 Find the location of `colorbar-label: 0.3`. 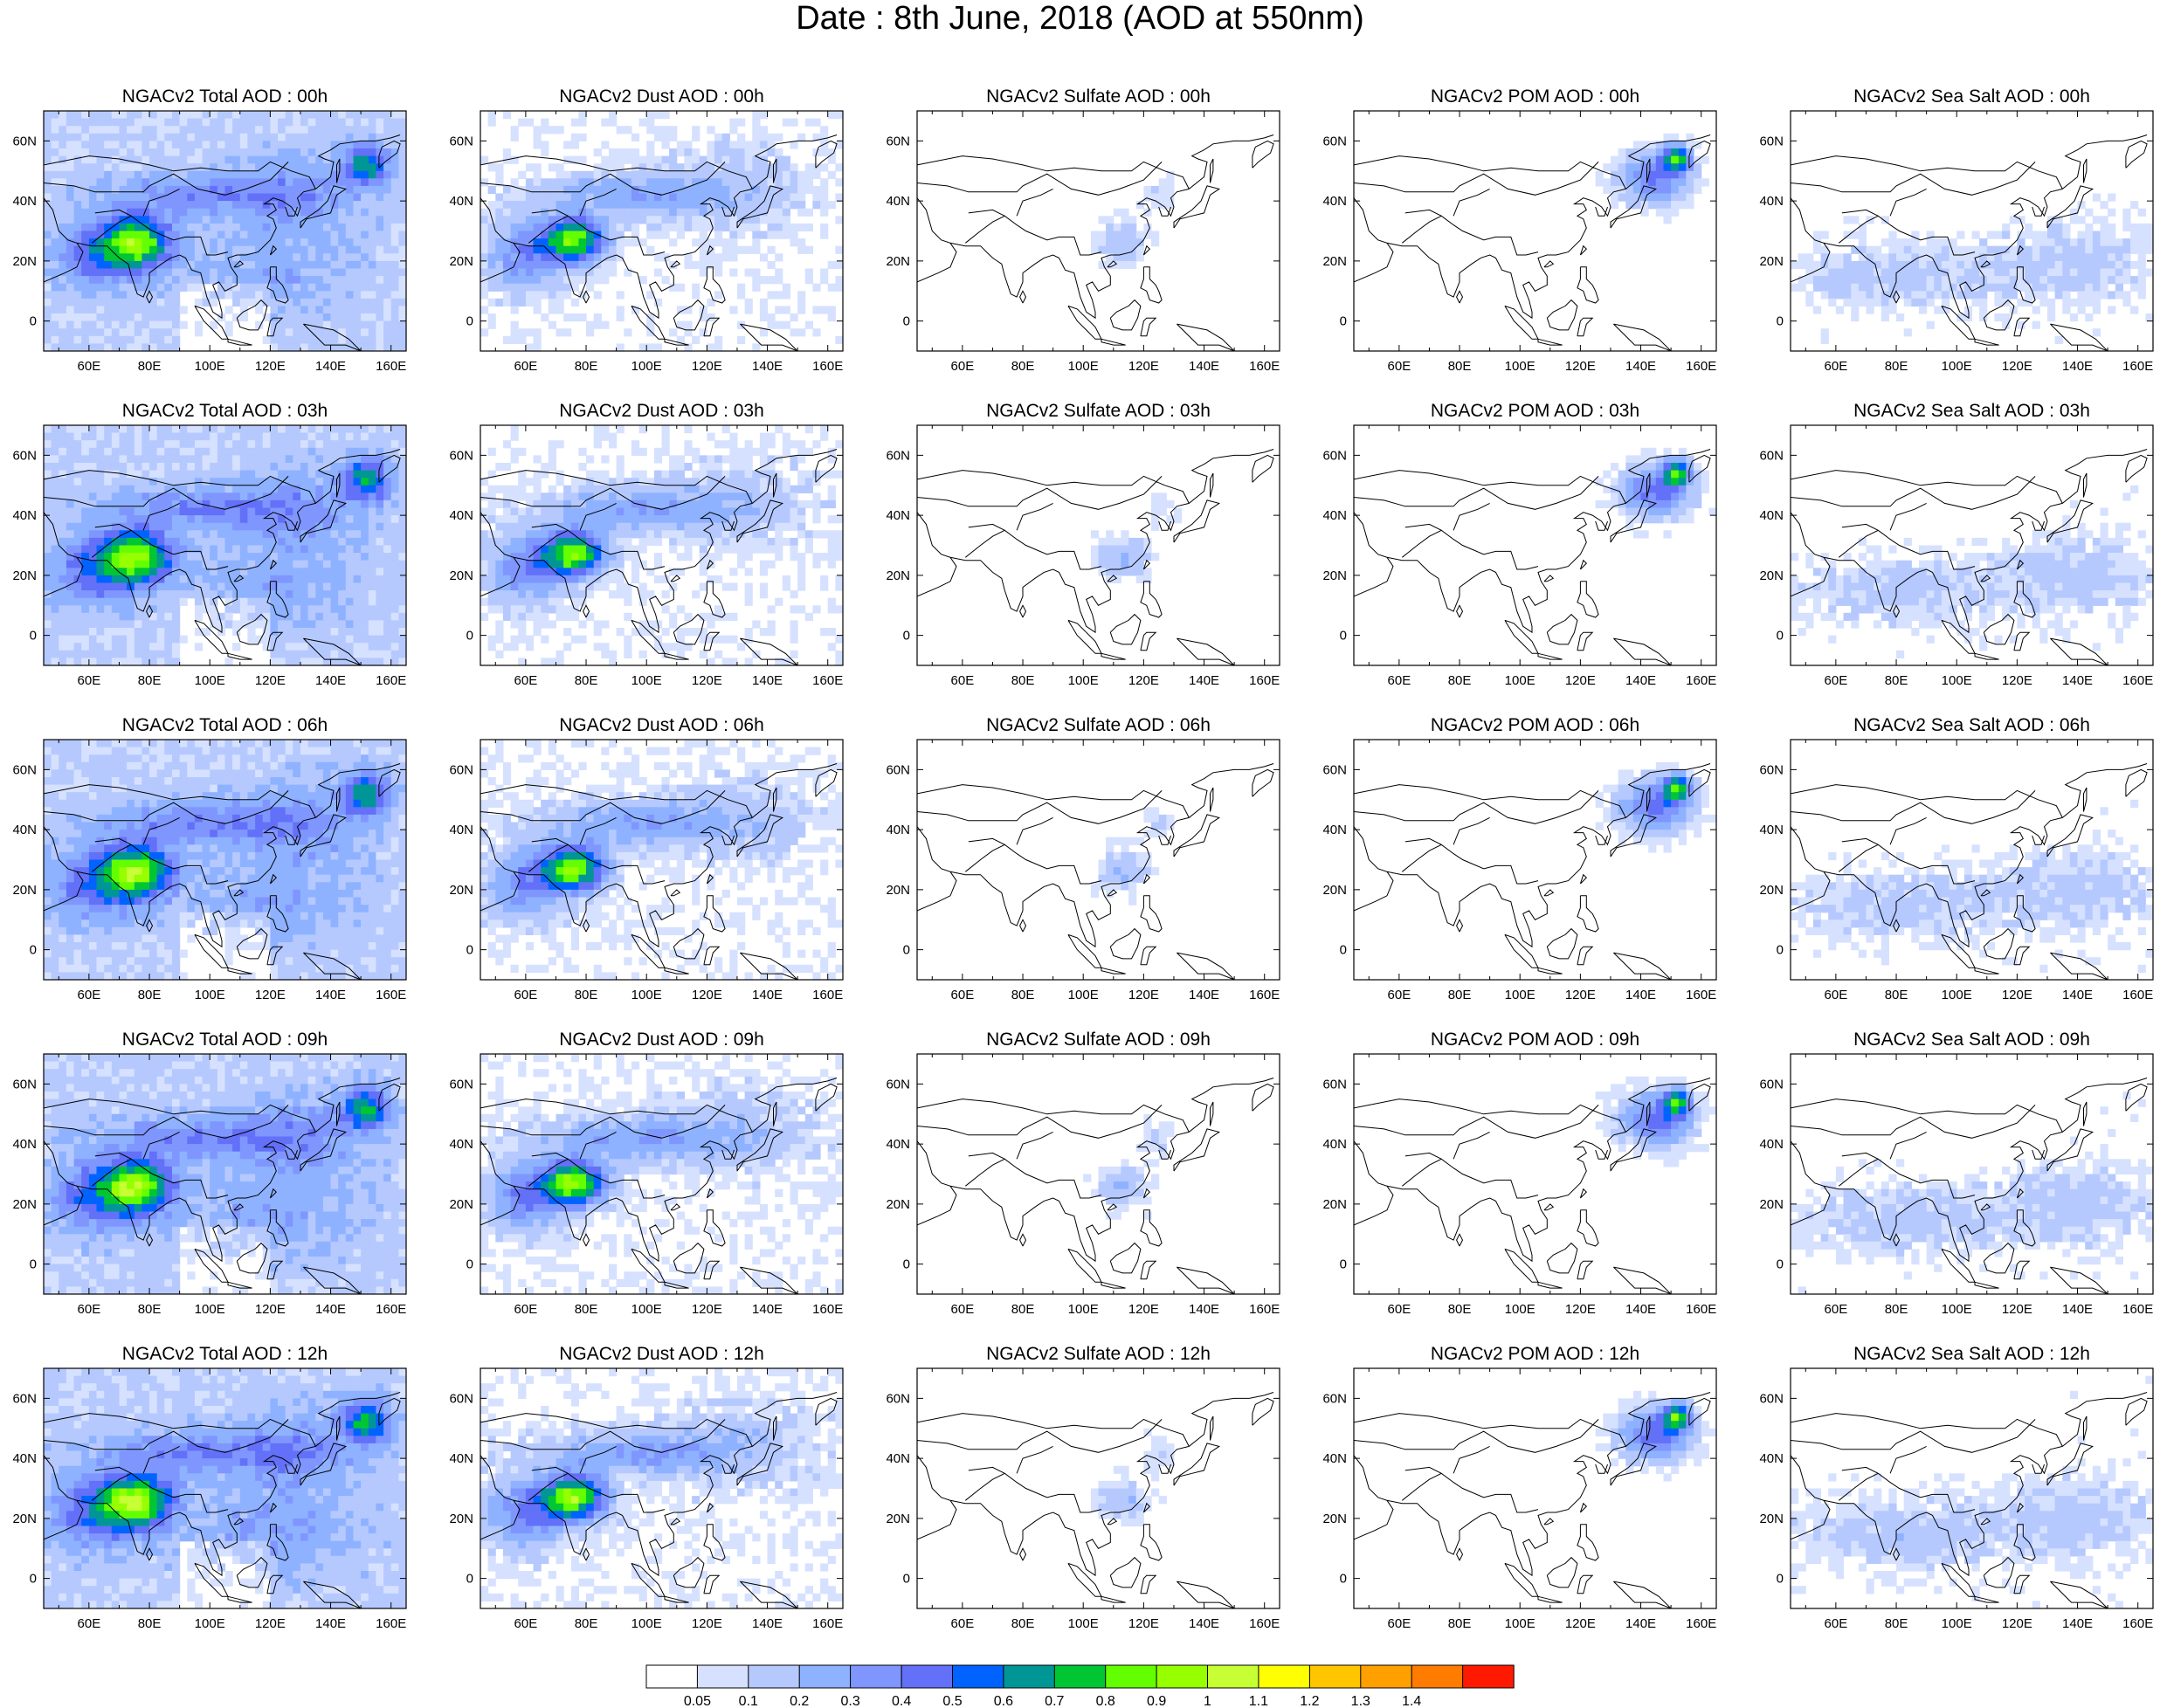

colorbar-label: 0.3 is located at coordinates (849, 1701).